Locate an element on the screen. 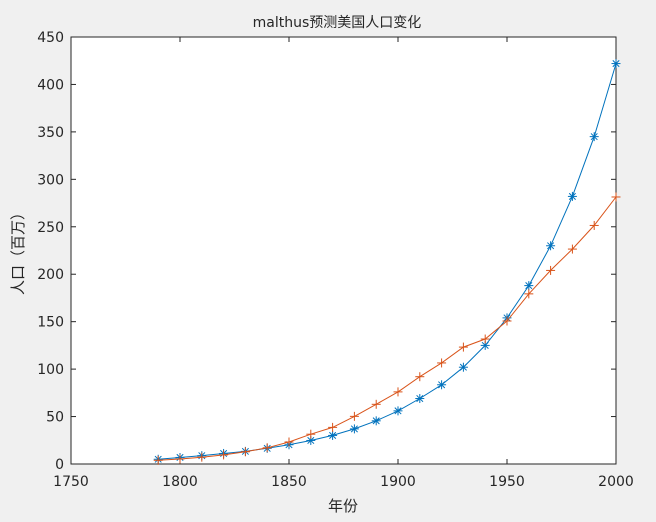 The width and height of the screenshot is (656, 522). x-tick-label: 1900 is located at coordinates (398, 482).